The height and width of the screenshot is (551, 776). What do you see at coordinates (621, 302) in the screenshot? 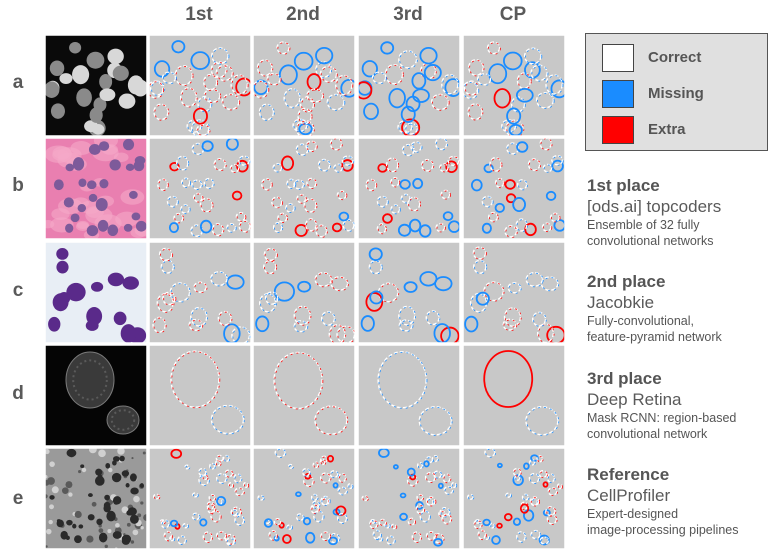
I see `entry-team-name: Jacobkie` at bounding box center [621, 302].